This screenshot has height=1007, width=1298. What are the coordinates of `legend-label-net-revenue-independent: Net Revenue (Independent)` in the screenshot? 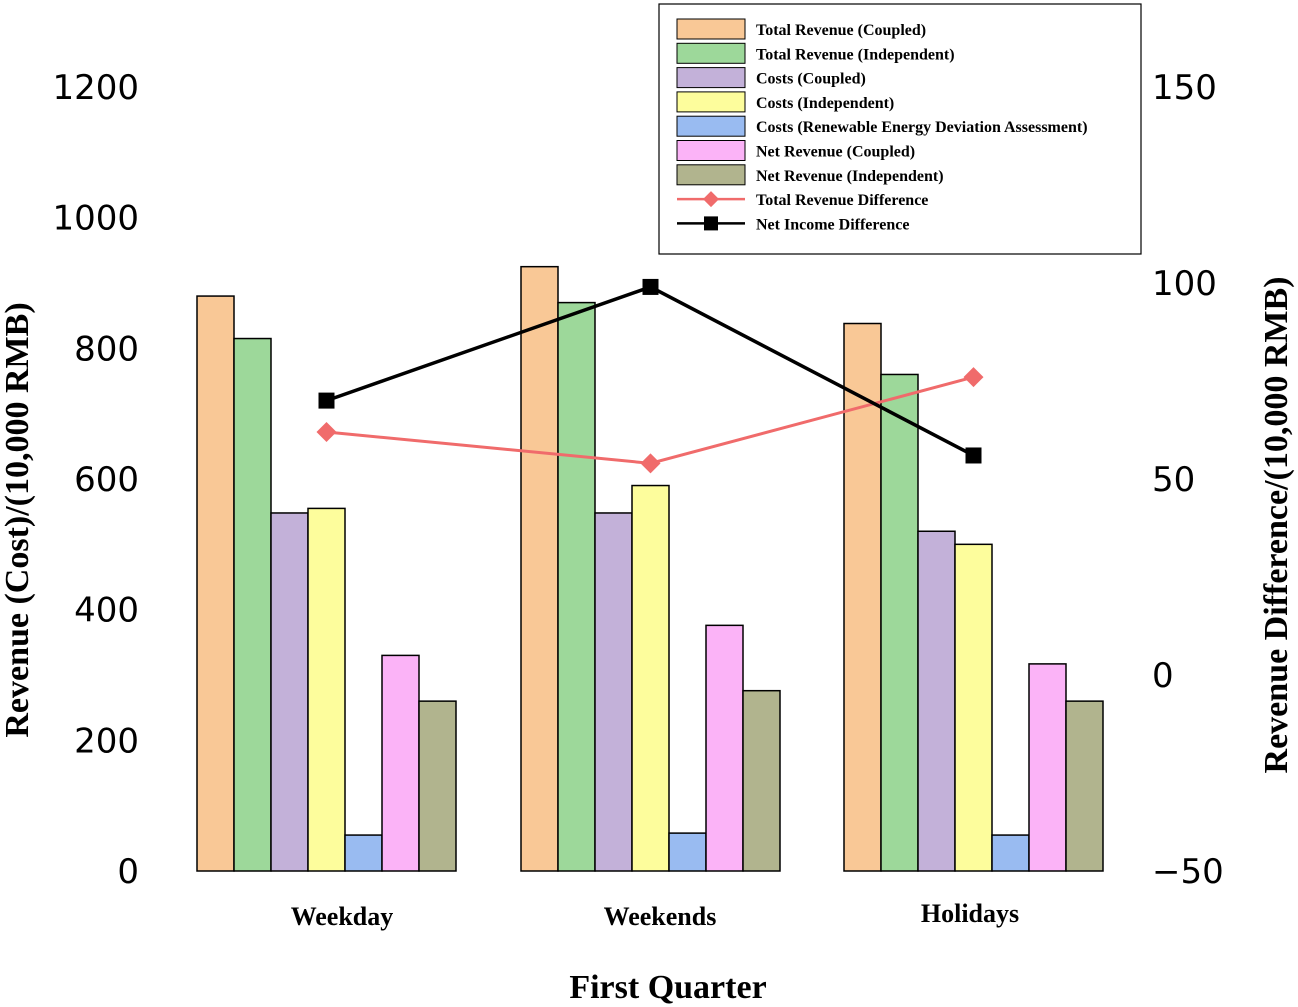 It's located at (850, 176).